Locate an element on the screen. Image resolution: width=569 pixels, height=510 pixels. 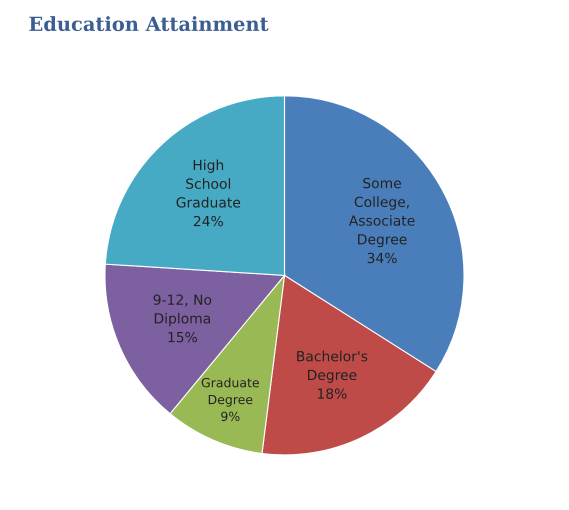
slice-label: Bachelor's Degree is located at coordinates (332, 366).